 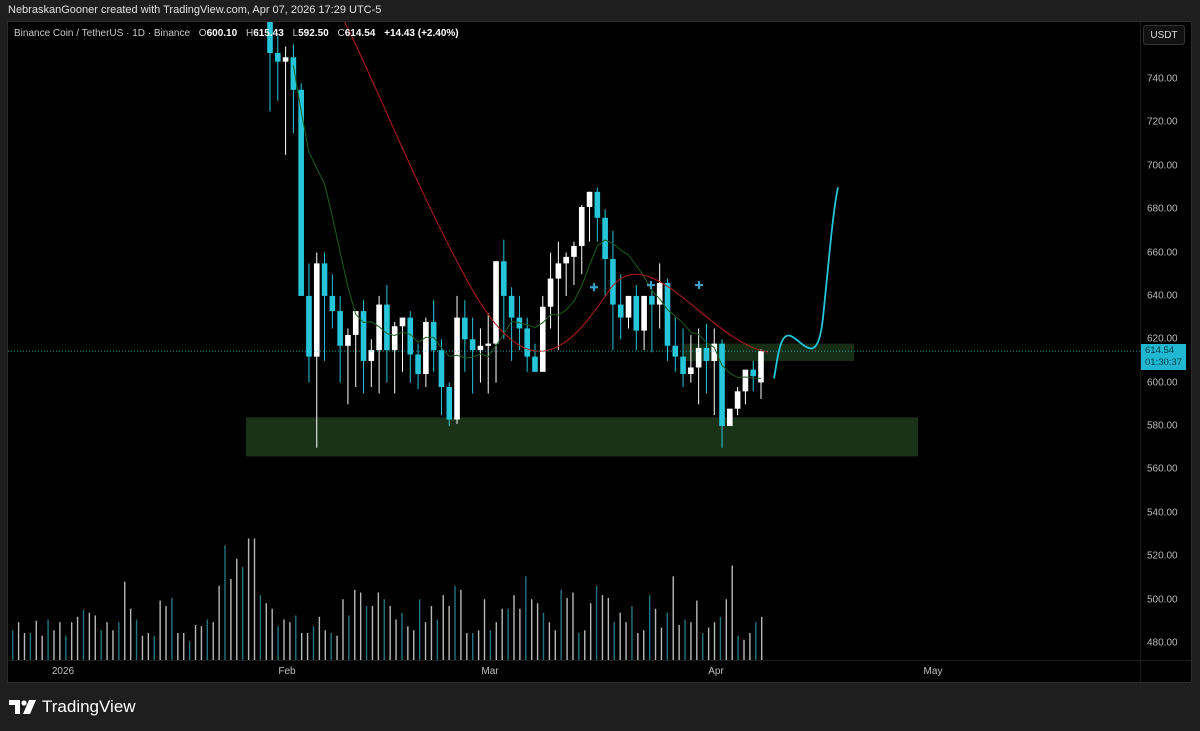 I want to click on price-tick: 500.00, so click(x=1162, y=600).